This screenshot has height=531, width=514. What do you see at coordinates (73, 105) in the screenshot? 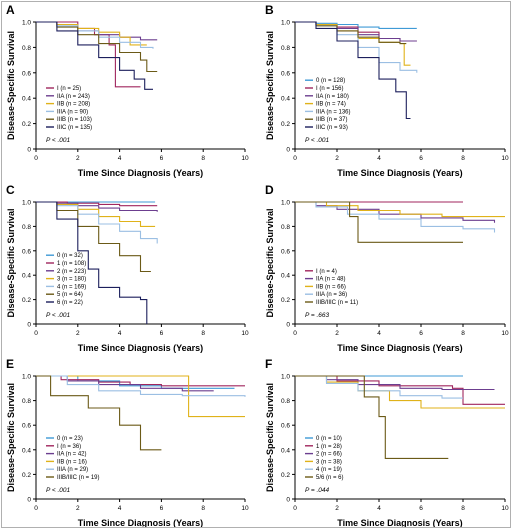
I see `legend-label: IIB (n = 208)` at bounding box center [73, 105].